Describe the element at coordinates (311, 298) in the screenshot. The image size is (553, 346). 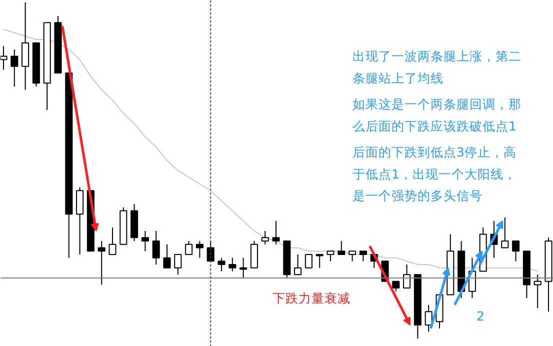
I see `annotation: 下跌力量衰减` at that location.